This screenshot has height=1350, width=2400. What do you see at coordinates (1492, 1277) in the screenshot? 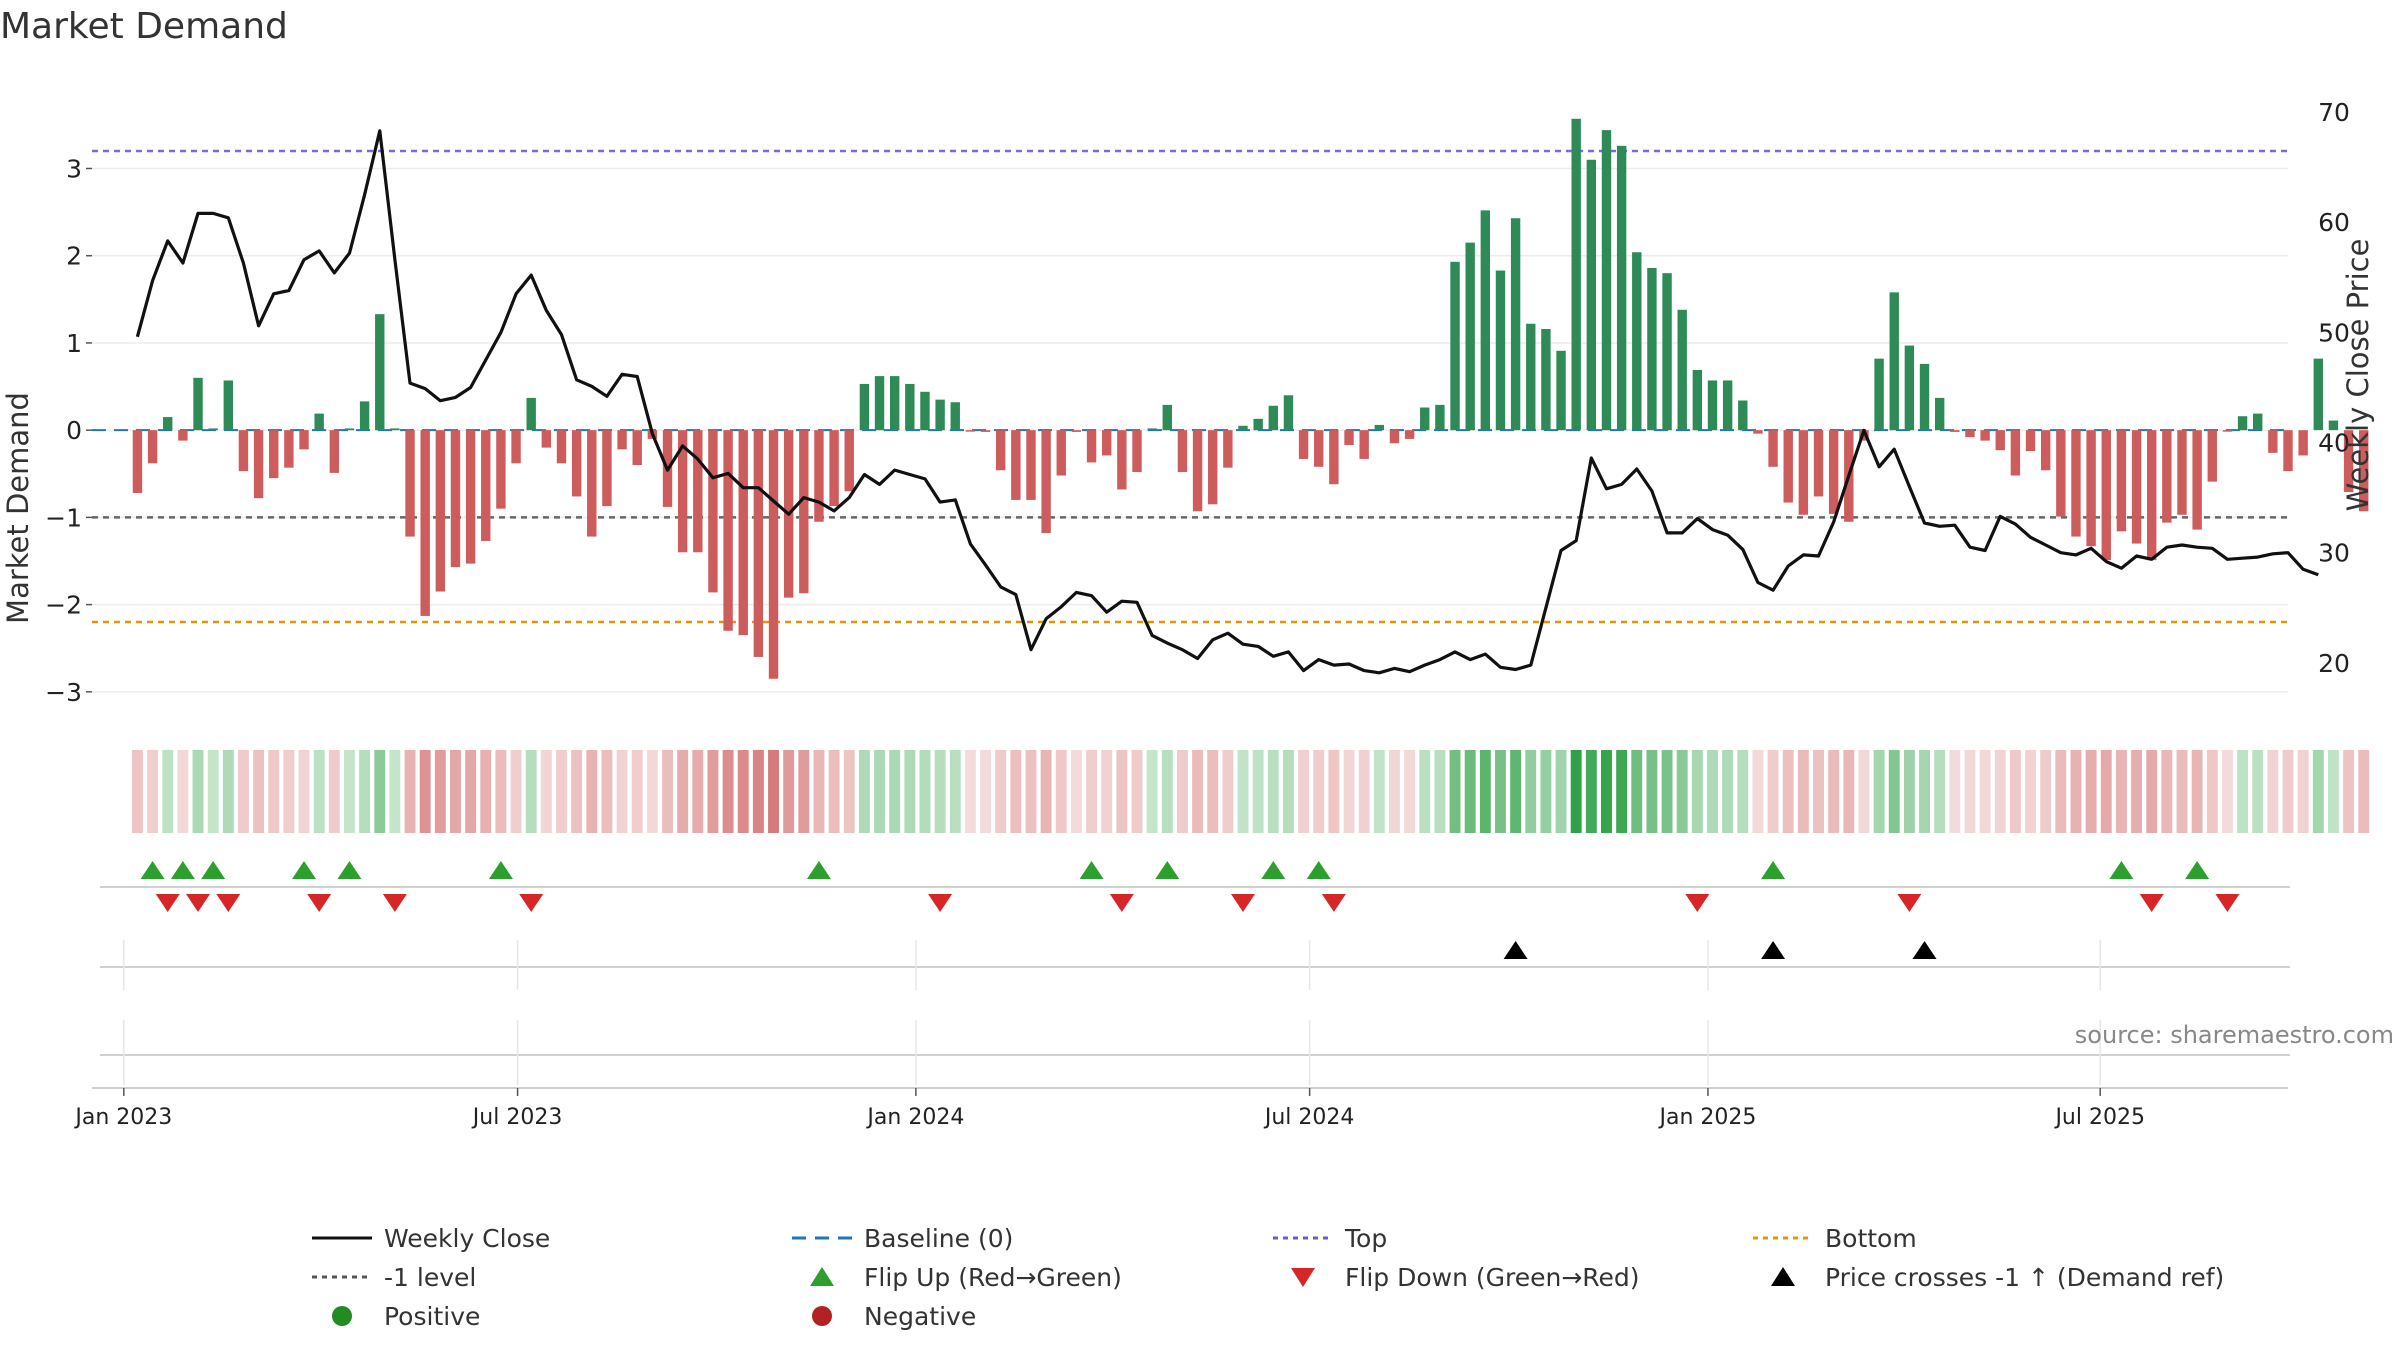
I see `legend-label: Flip Down (Green→Red)` at bounding box center [1492, 1277].